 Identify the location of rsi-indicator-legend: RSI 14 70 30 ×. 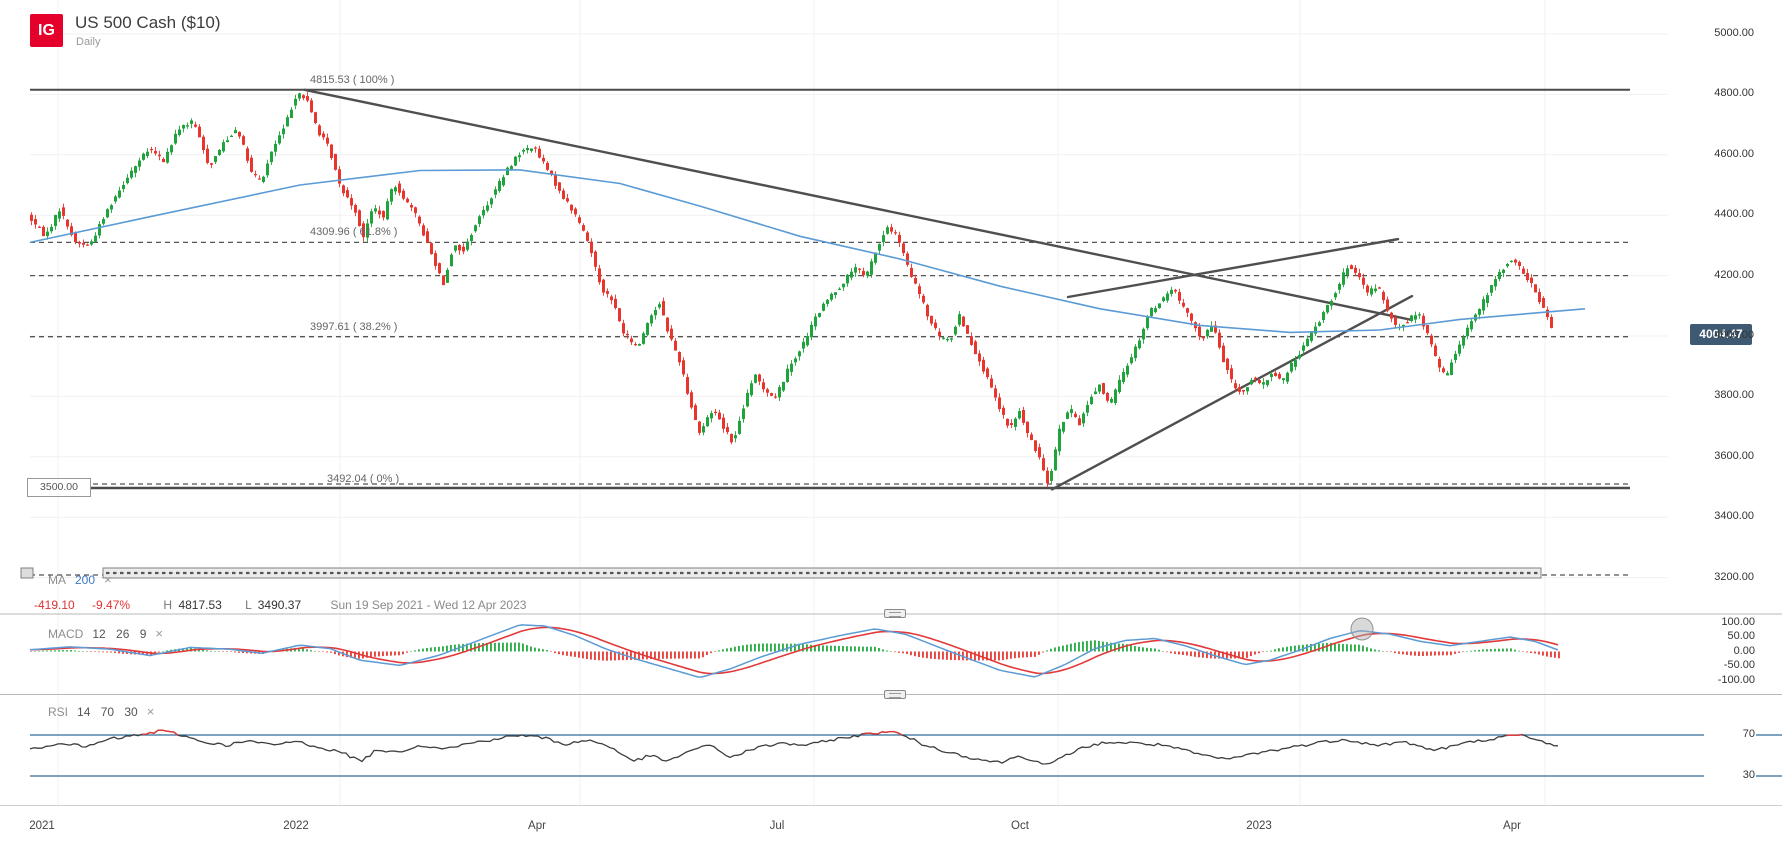
(101, 711).